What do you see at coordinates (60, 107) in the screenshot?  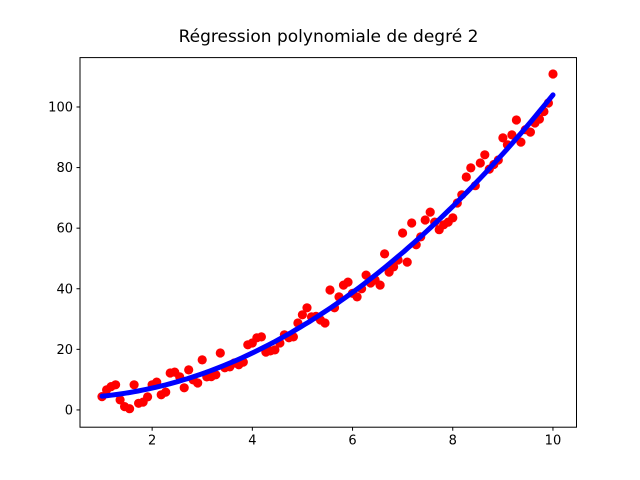 I see `y-tick-label: 100` at bounding box center [60, 107].